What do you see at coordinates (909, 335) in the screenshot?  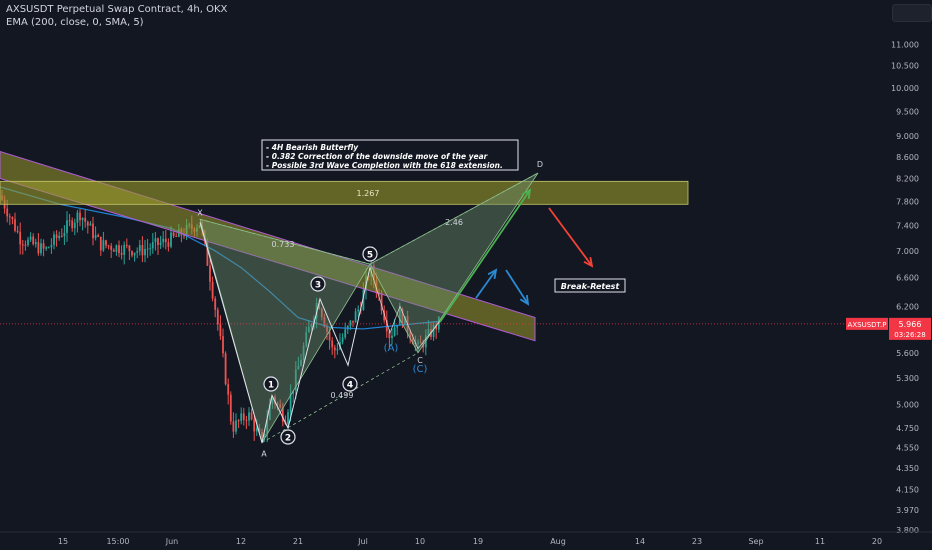 I see `price-tag-countdown: 03:26:28` at bounding box center [909, 335].